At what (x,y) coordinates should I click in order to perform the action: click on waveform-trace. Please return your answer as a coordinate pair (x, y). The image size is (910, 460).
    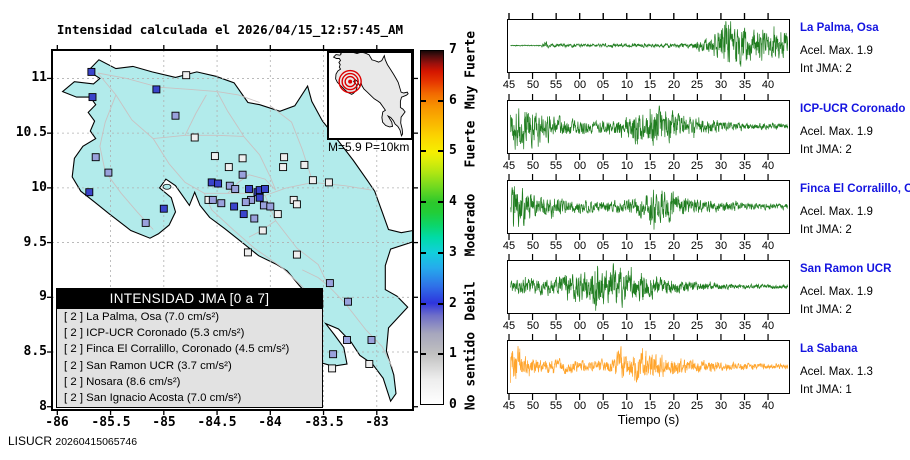
    Looking at the image, I should click on (649, 287).